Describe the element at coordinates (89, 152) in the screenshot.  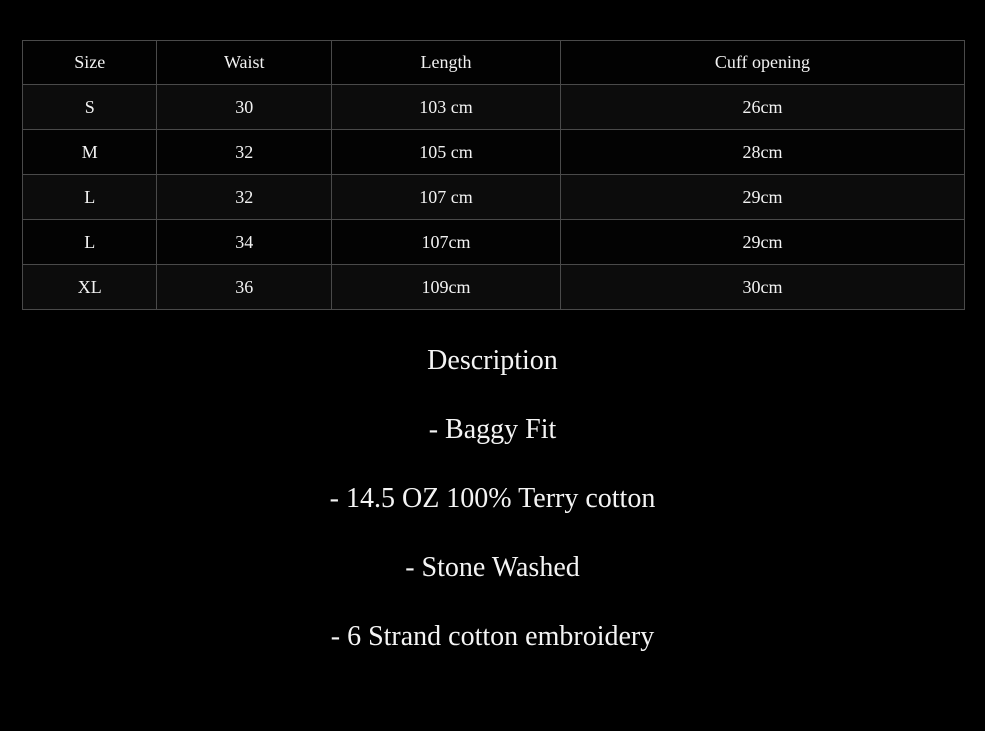
I see `cell-size: M` at that location.